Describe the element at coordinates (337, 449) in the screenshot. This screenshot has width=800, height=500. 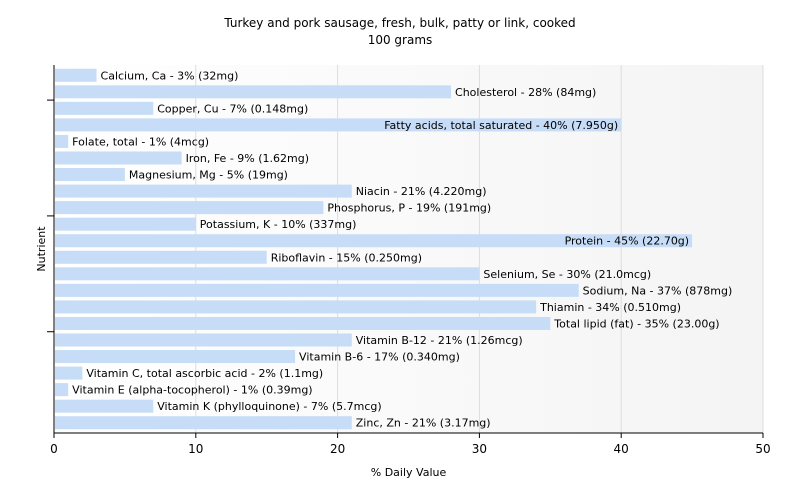
I see `x-tick-label: 20` at that location.